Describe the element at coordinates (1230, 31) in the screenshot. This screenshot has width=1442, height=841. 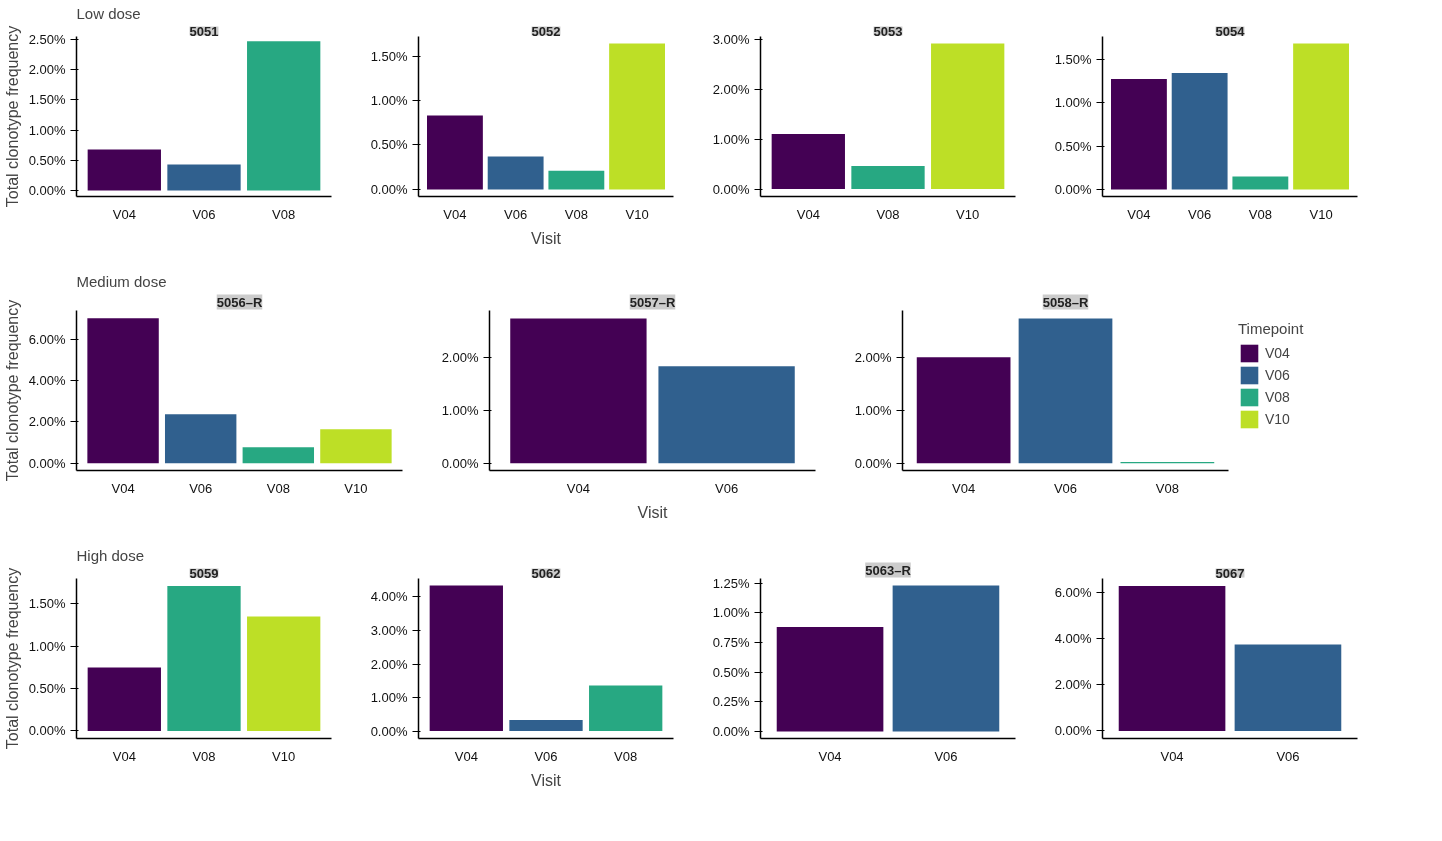
I see `chart-title: 5054` at that location.